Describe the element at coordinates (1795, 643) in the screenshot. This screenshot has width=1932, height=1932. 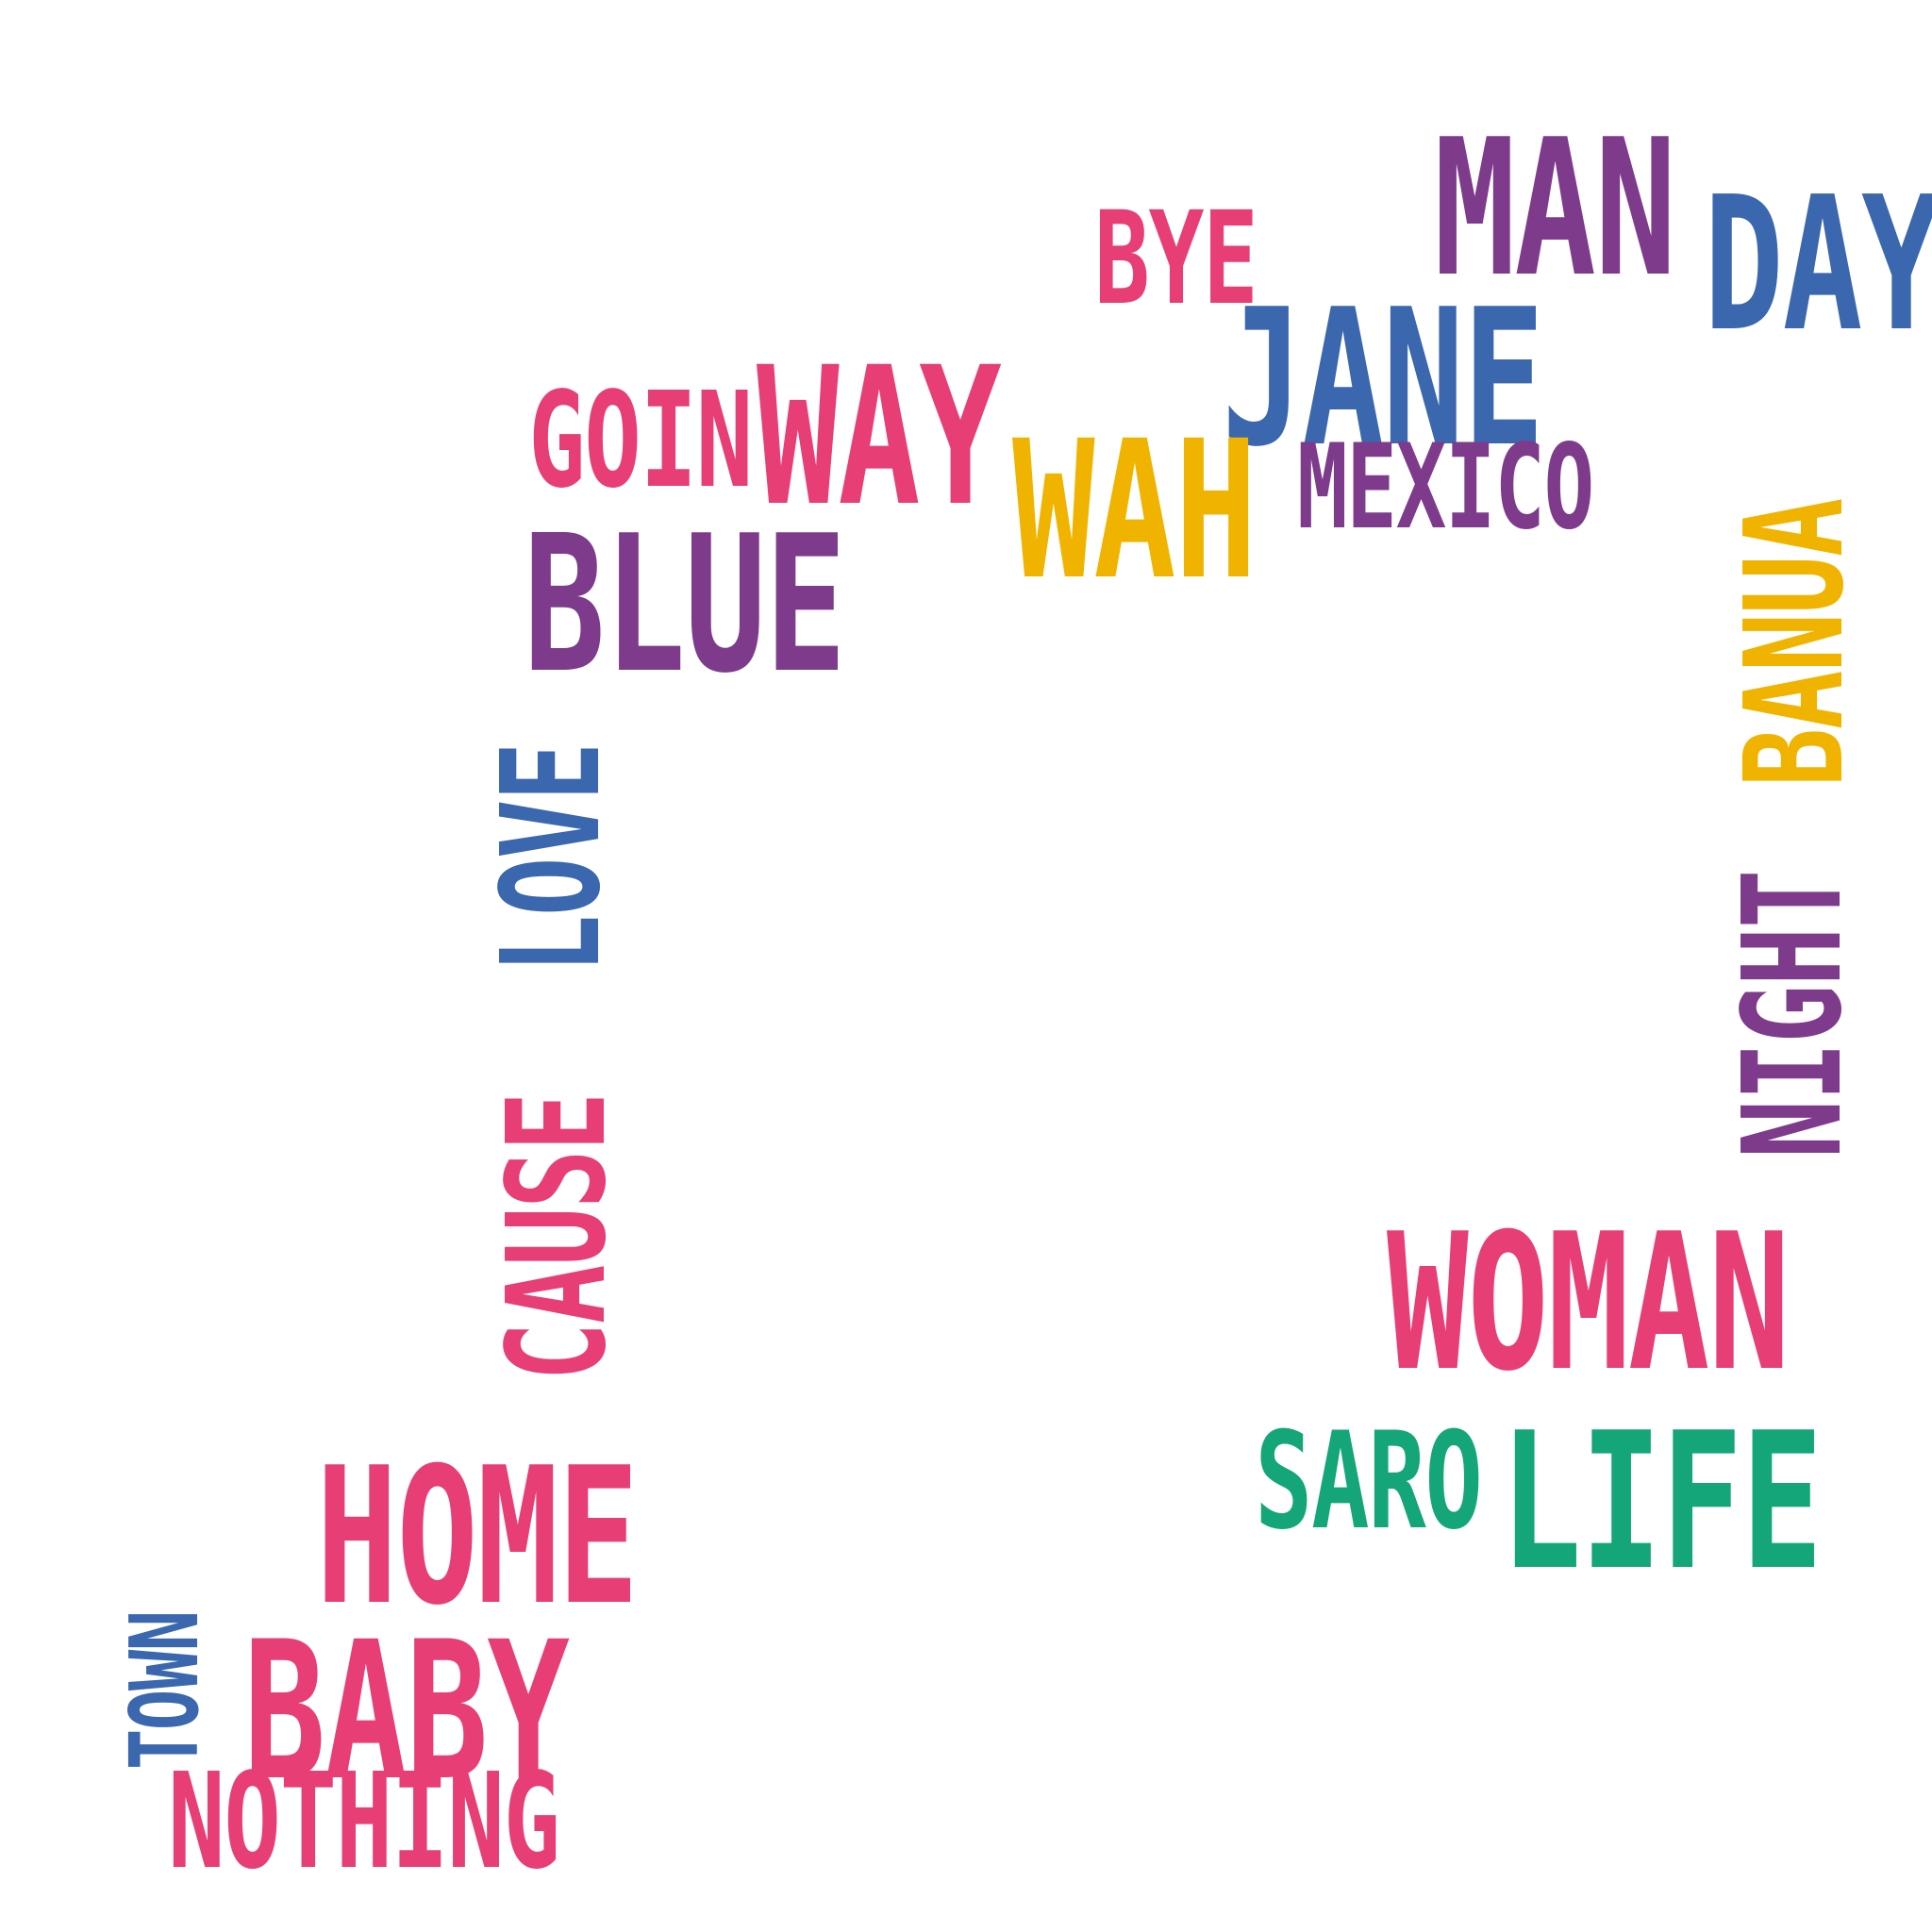
I see `word-banua: BANUA` at that location.